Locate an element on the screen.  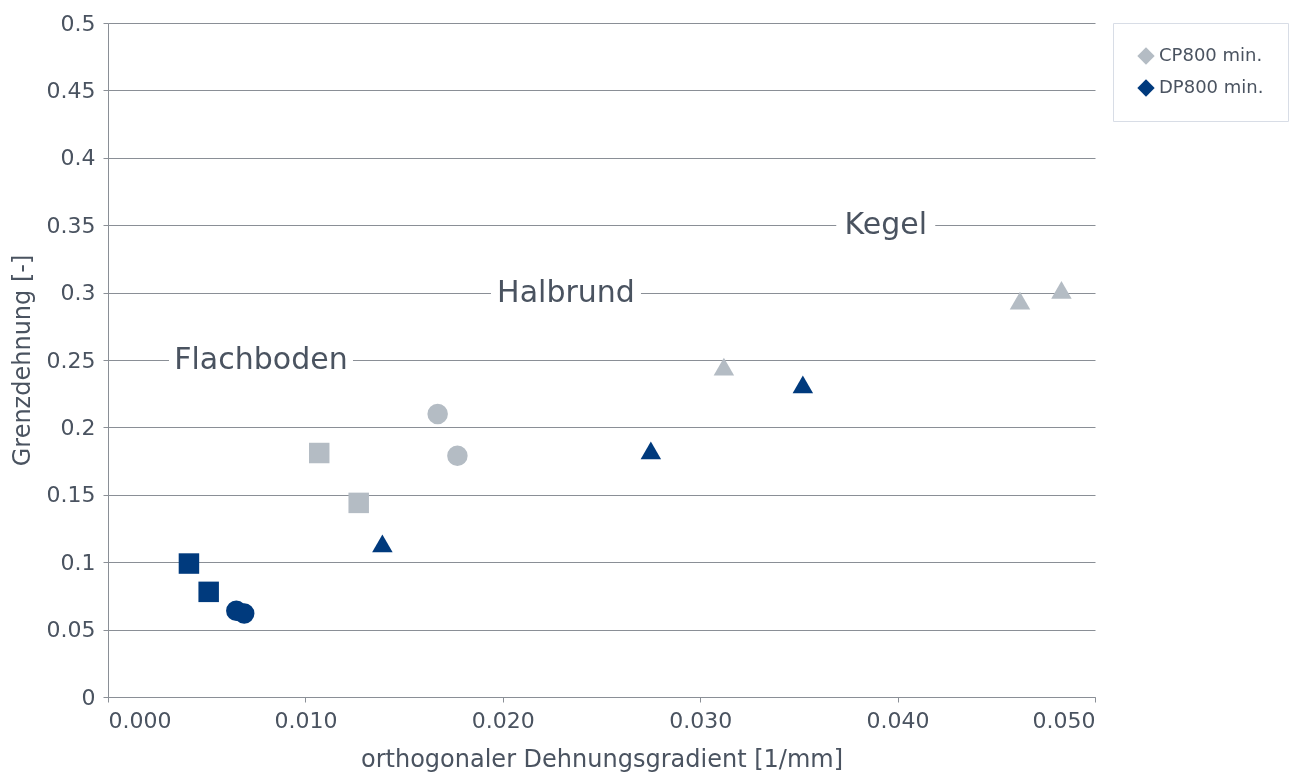
y-tick-label: 0.25 is located at coordinates (71, 360).